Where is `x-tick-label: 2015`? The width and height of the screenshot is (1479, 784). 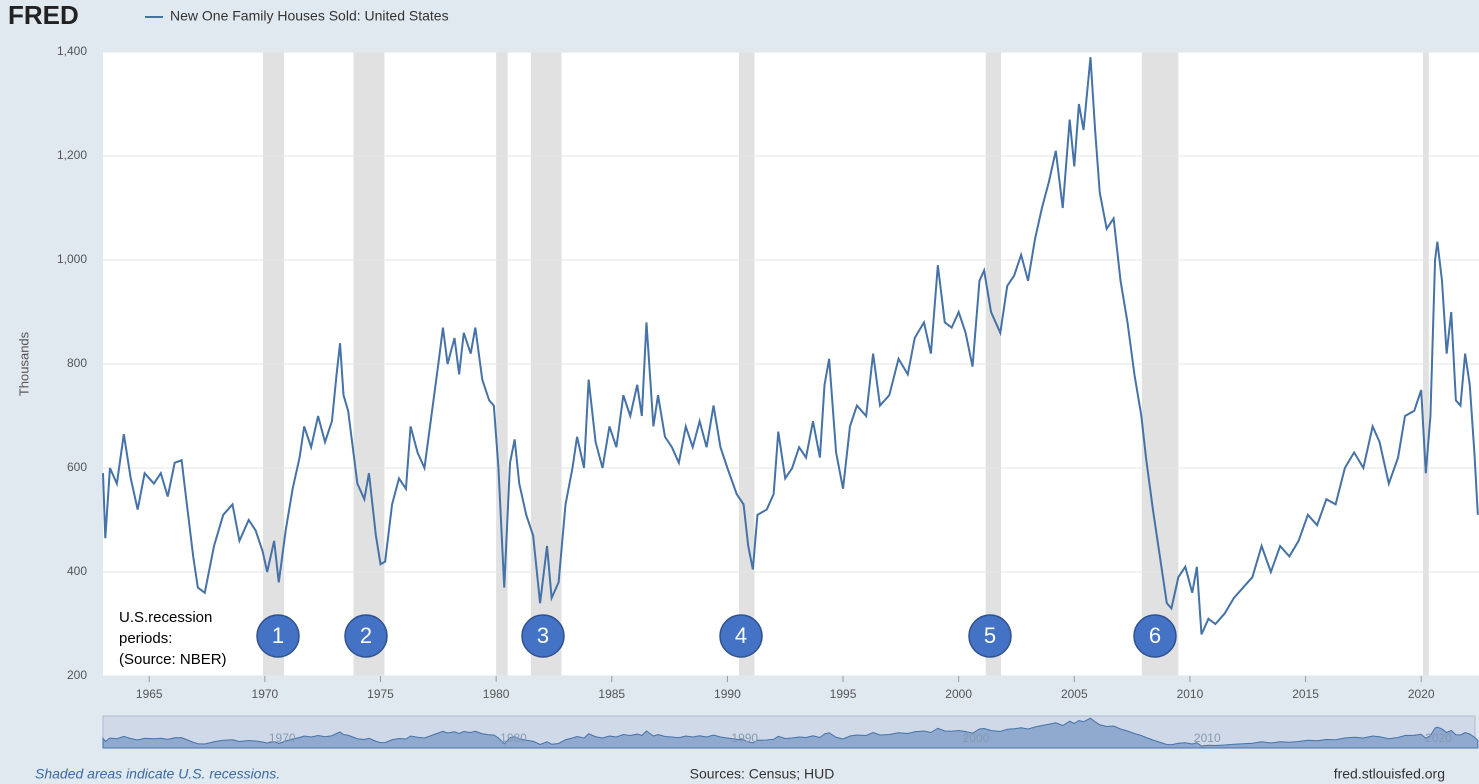 x-tick-label: 2015 is located at coordinates (1305, 694).